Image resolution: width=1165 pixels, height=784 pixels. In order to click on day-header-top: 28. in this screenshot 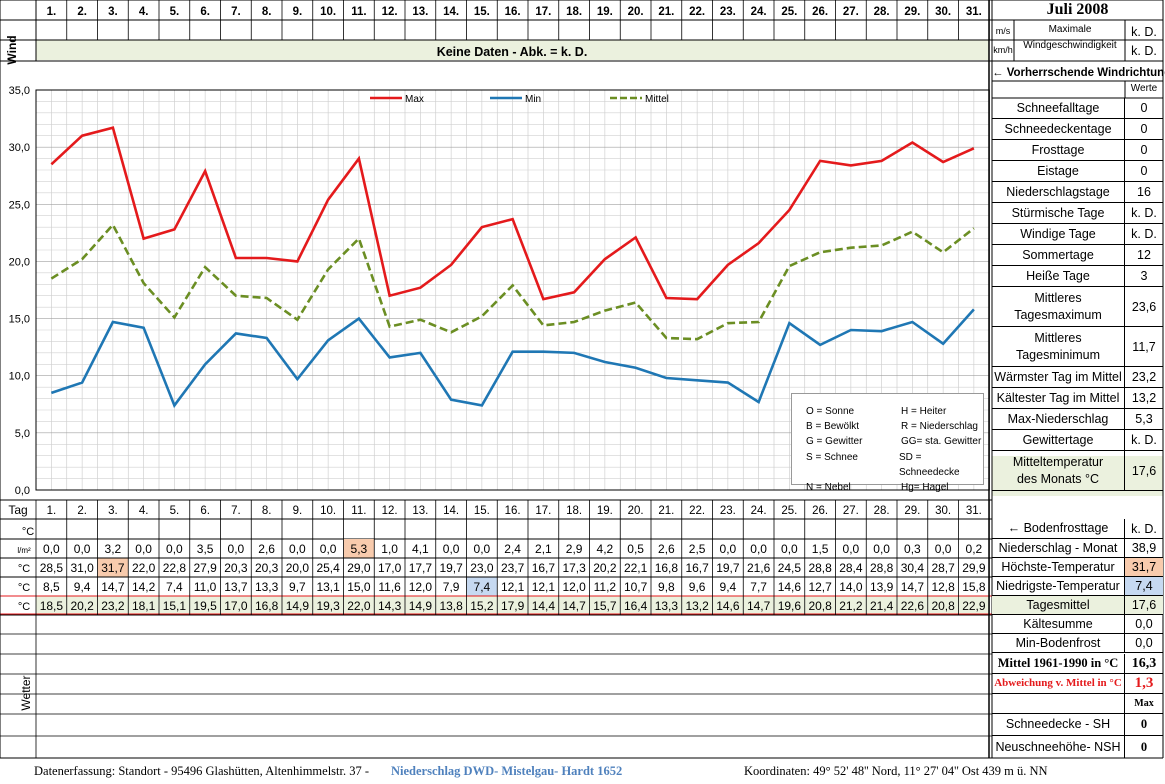, I will do `click(882, 12)`.